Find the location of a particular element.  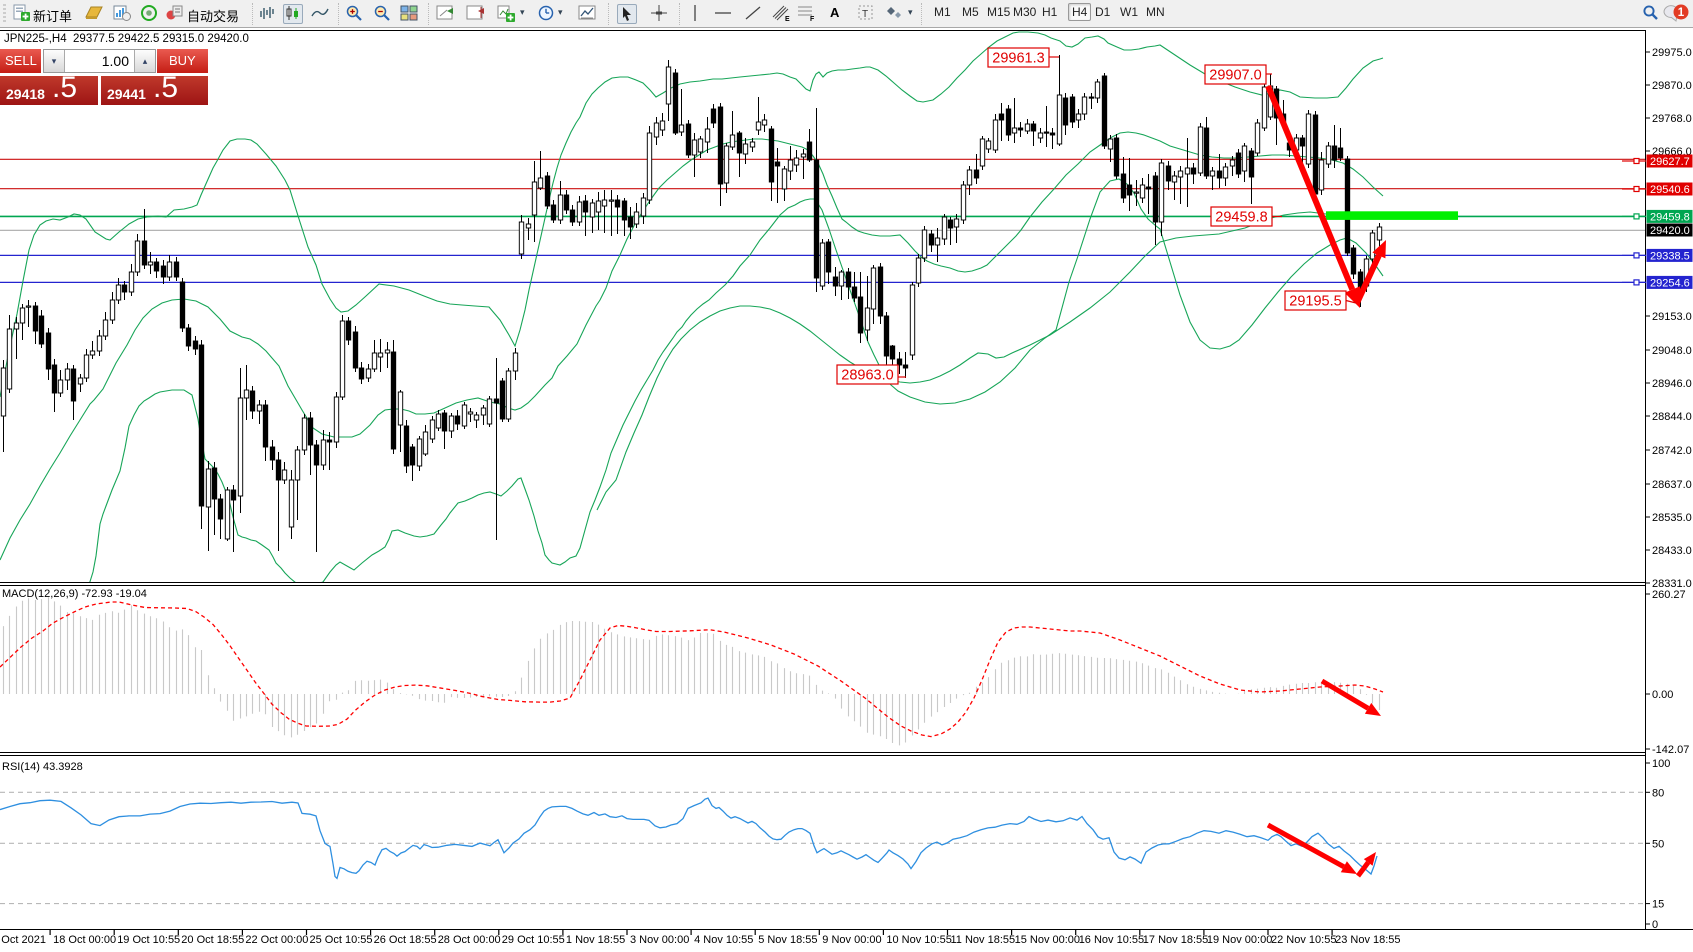

svg-text: T is located at coordinates (865, 14).